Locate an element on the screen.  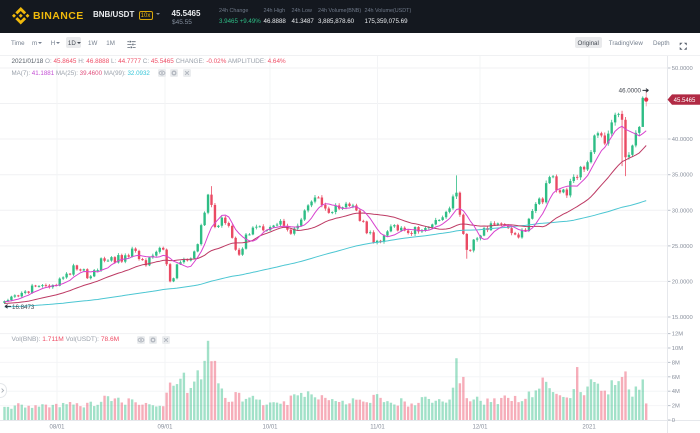
svg-text: 10M is located at coordinates (677, 349).